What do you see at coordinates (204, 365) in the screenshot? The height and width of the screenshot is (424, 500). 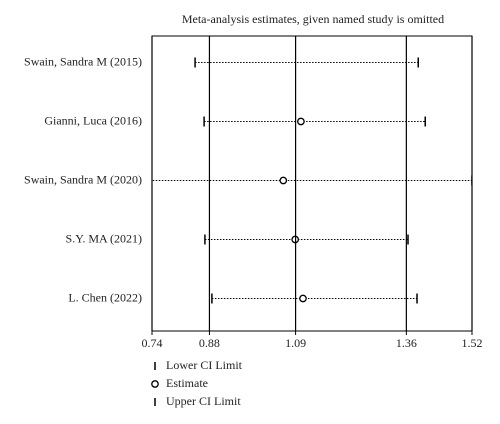 I see `legend-label: Lower CI Limit` at bounding box center [204, 365].